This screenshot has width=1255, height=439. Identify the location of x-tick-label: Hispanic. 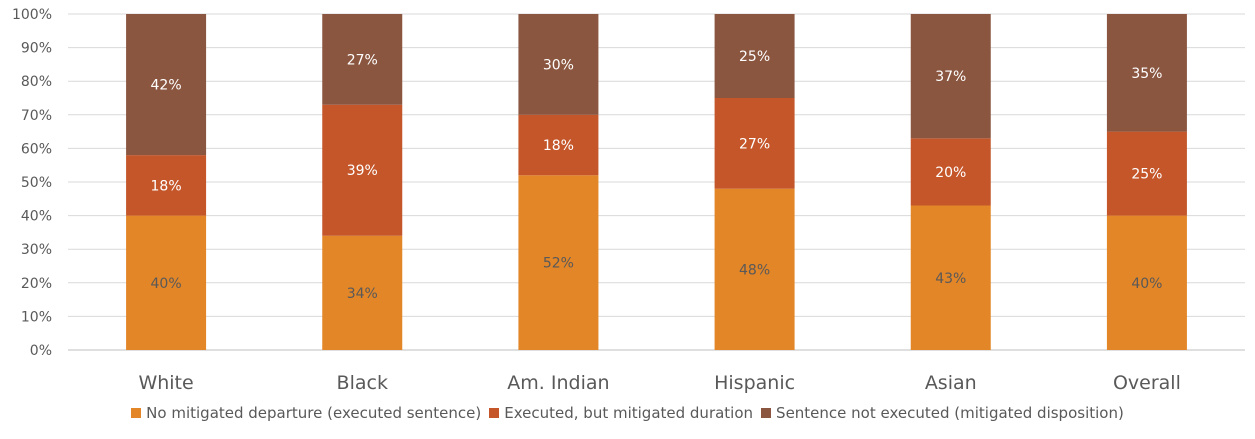
(754, 383).